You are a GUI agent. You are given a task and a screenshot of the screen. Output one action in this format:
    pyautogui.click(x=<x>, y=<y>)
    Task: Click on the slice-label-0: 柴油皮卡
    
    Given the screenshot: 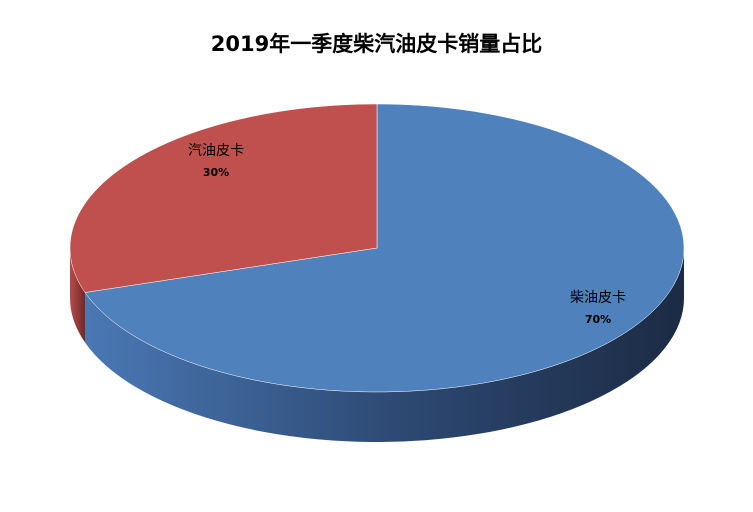 What is the action you would take?
    pyautogui.click(x=598, y=298)
    